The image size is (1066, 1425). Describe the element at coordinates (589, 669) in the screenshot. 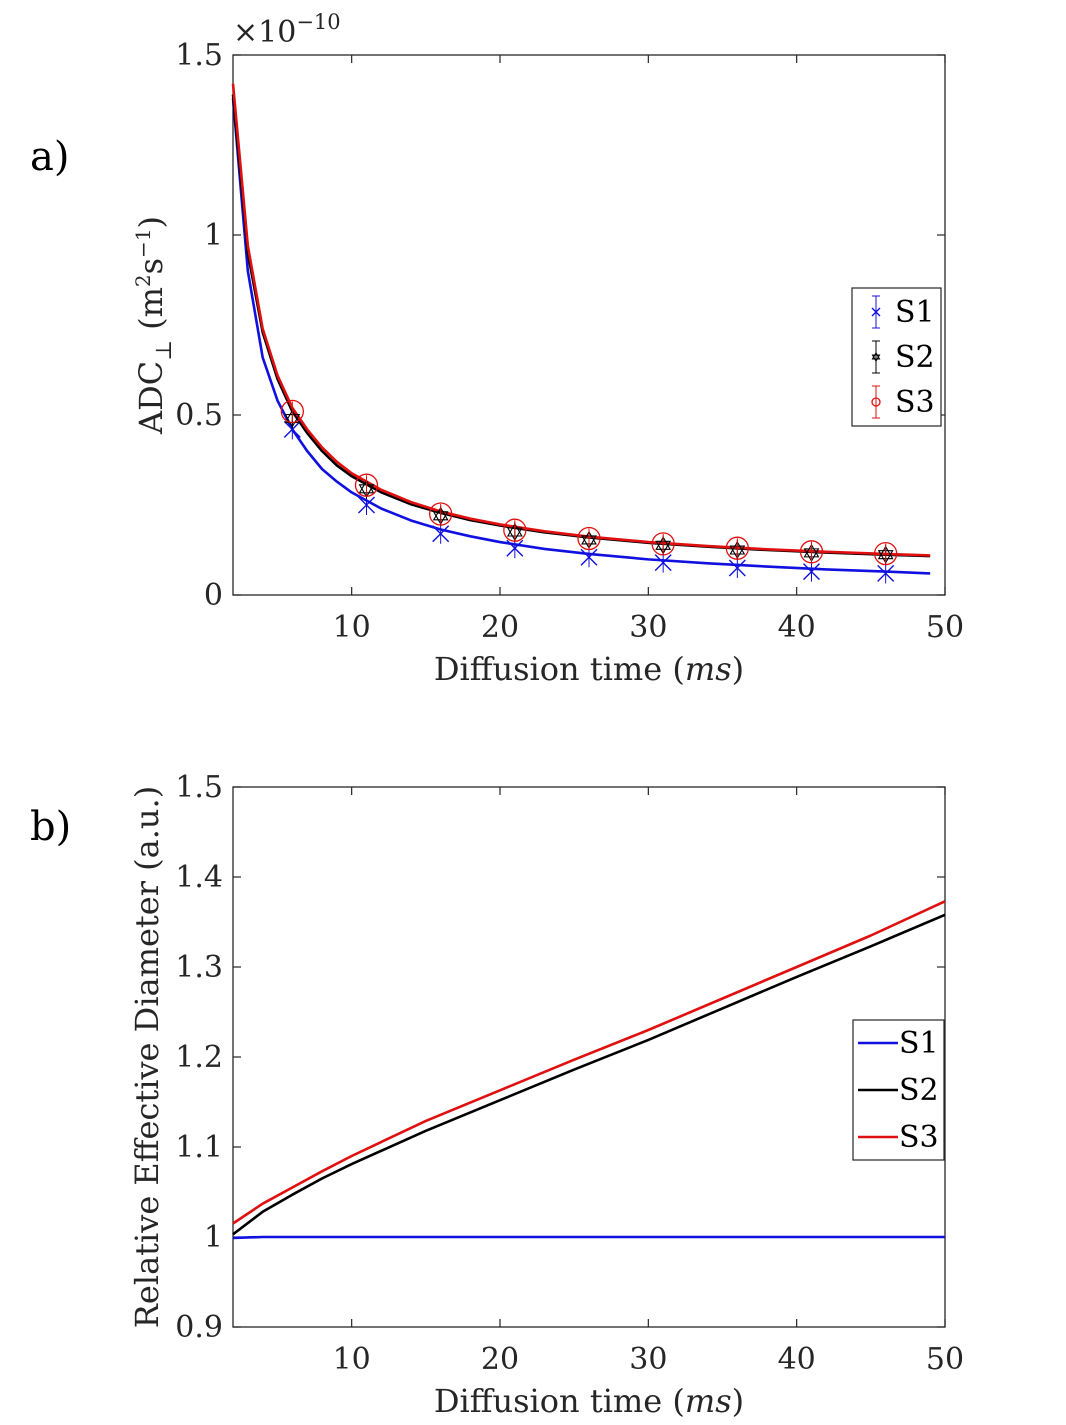

I see `x-axis-label-a: Diffusion time (ms)` at that location.